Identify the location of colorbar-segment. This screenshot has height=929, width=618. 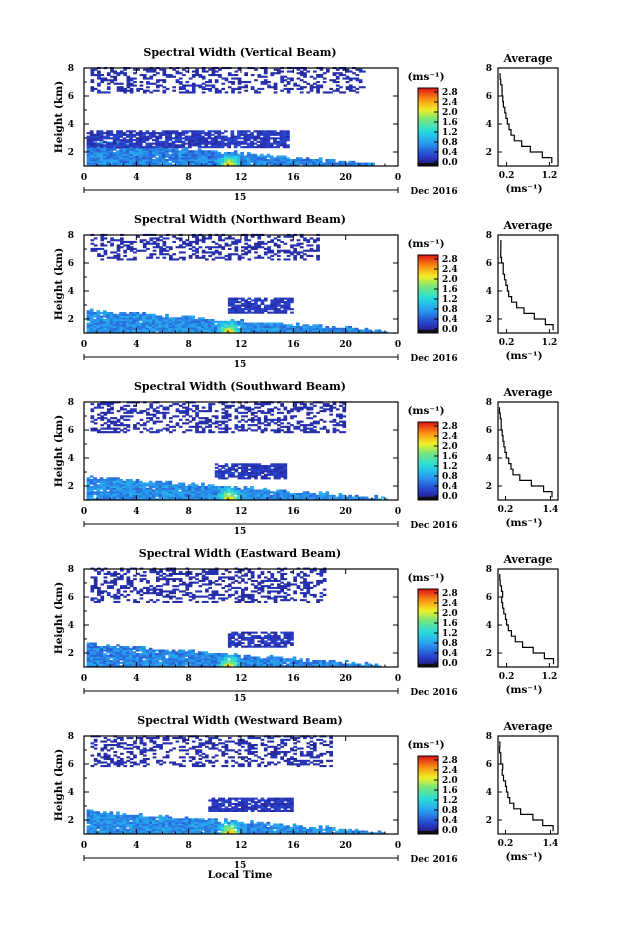
(428, 442).